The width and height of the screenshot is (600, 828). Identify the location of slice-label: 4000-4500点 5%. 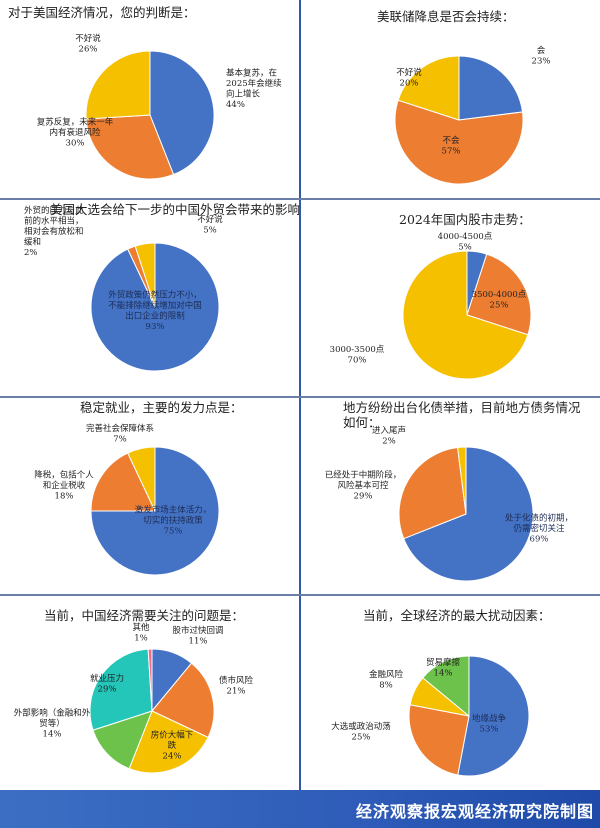
(465, 242).